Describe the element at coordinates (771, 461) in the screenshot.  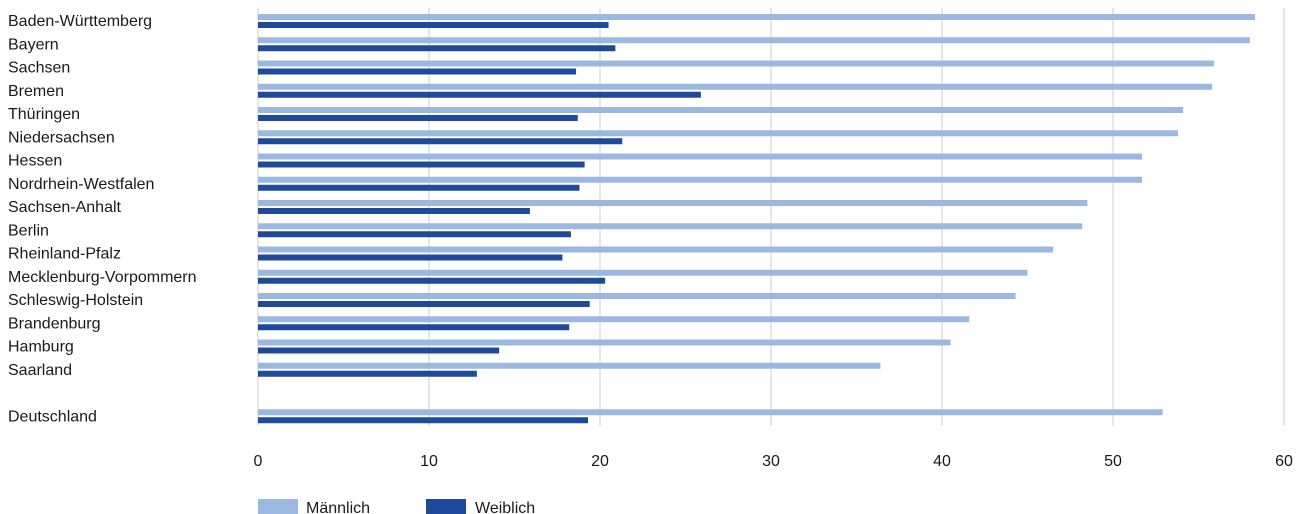
I see `x-tick-label: 30` at that location.